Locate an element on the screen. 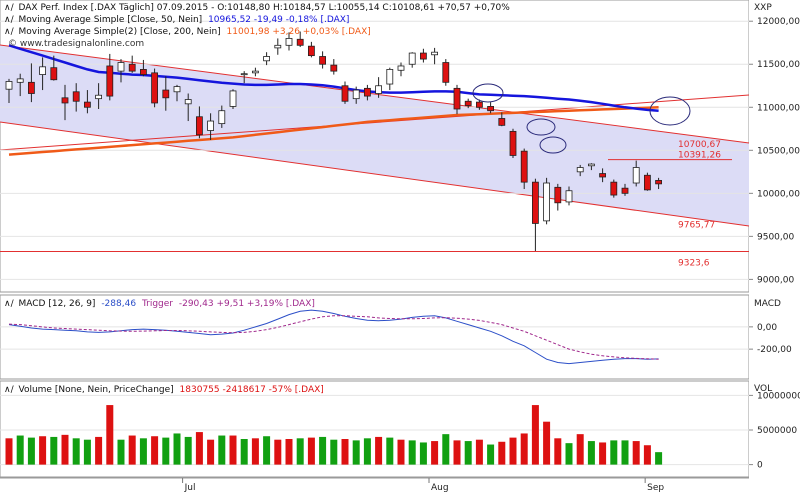 This screenshot has width=800, height=497. volume-tick-label: 0 is located at coordinates (760, 466).